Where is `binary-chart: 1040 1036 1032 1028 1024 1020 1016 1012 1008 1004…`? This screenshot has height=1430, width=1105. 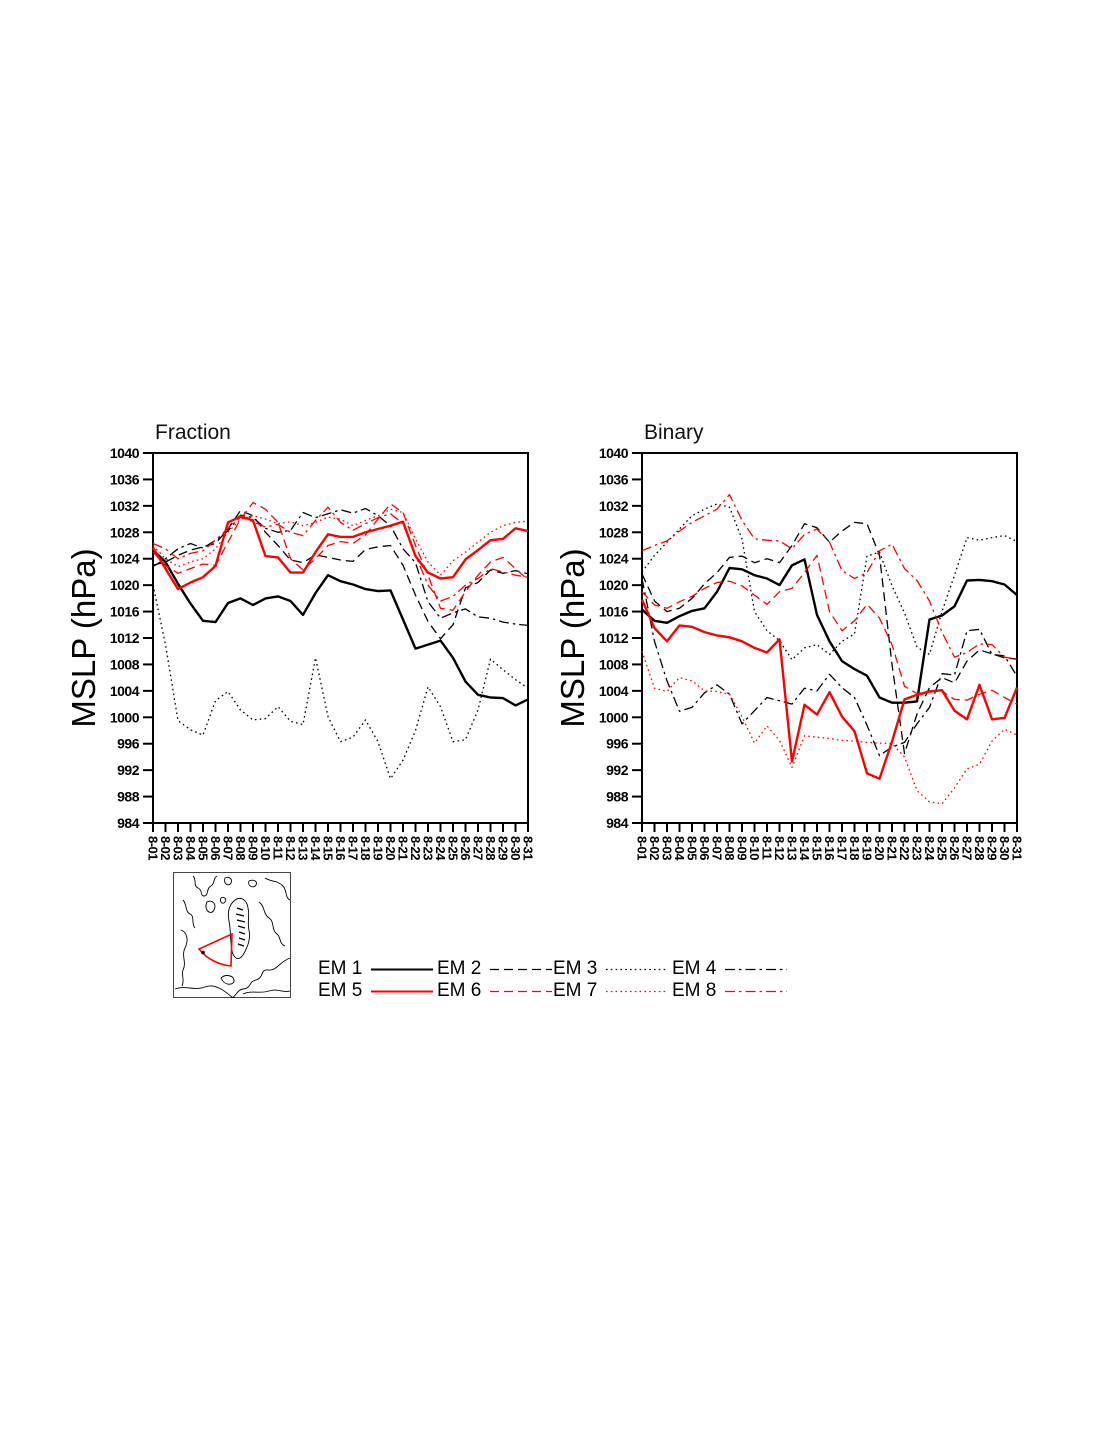
binary-chart: 1040 1036 1032 1028 1024 1020 1016 1012 1008 1004… is located at coordinates (812, 653).